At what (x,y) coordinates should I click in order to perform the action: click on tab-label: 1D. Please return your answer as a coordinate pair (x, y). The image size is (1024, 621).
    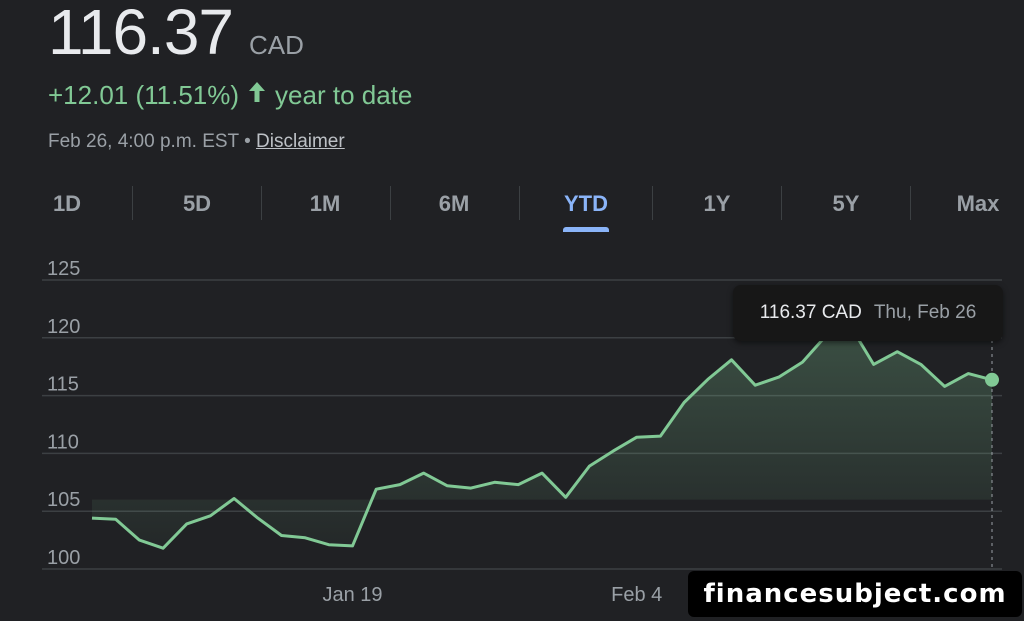
    Looking at the image, I should click on (67, 203).